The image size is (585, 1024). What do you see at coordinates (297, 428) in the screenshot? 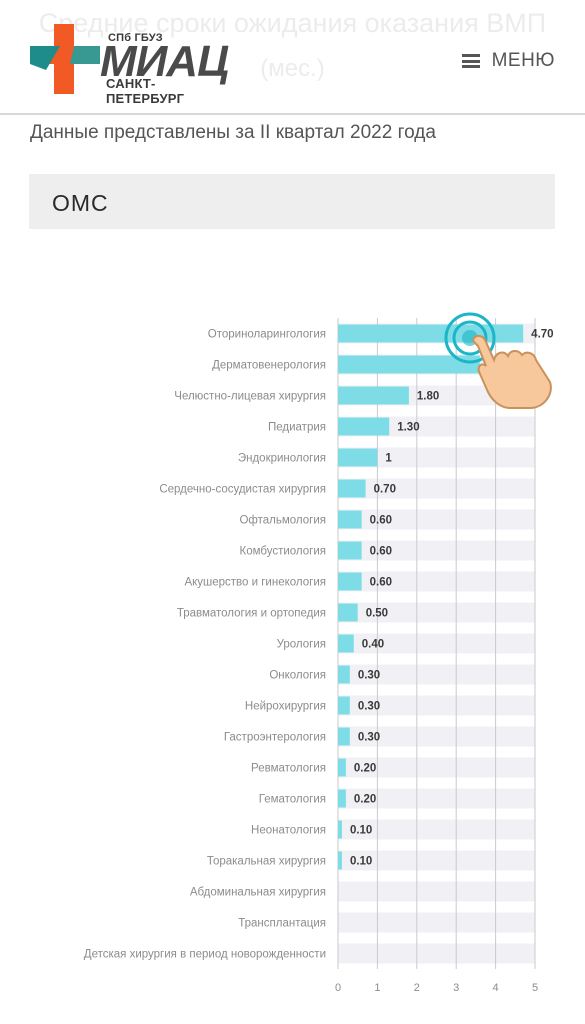
I see `category-label: Педиатрия` at bounding box center [297, 428].